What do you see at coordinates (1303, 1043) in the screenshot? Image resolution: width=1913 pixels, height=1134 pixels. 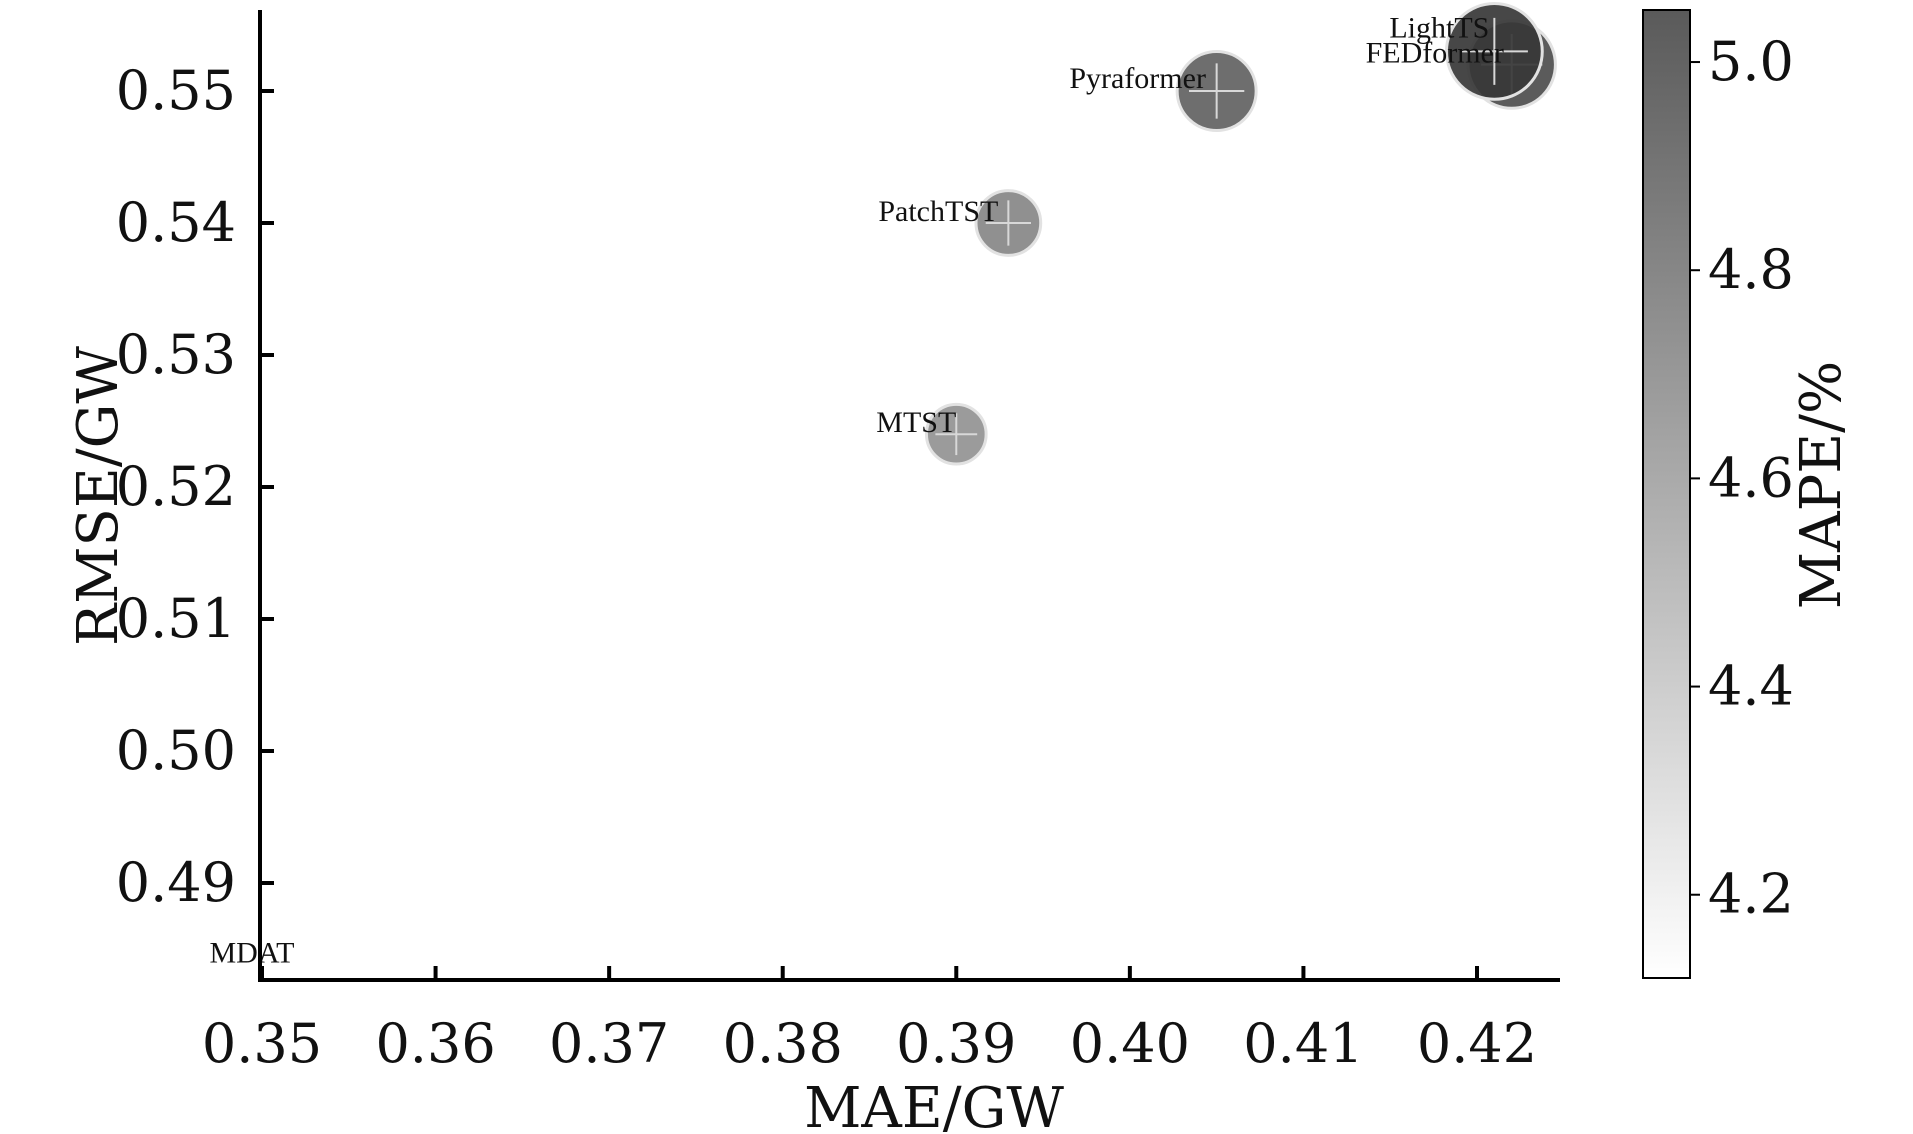 I see `x-tick-label: 0.41` at bounding box center [1303, 1043].